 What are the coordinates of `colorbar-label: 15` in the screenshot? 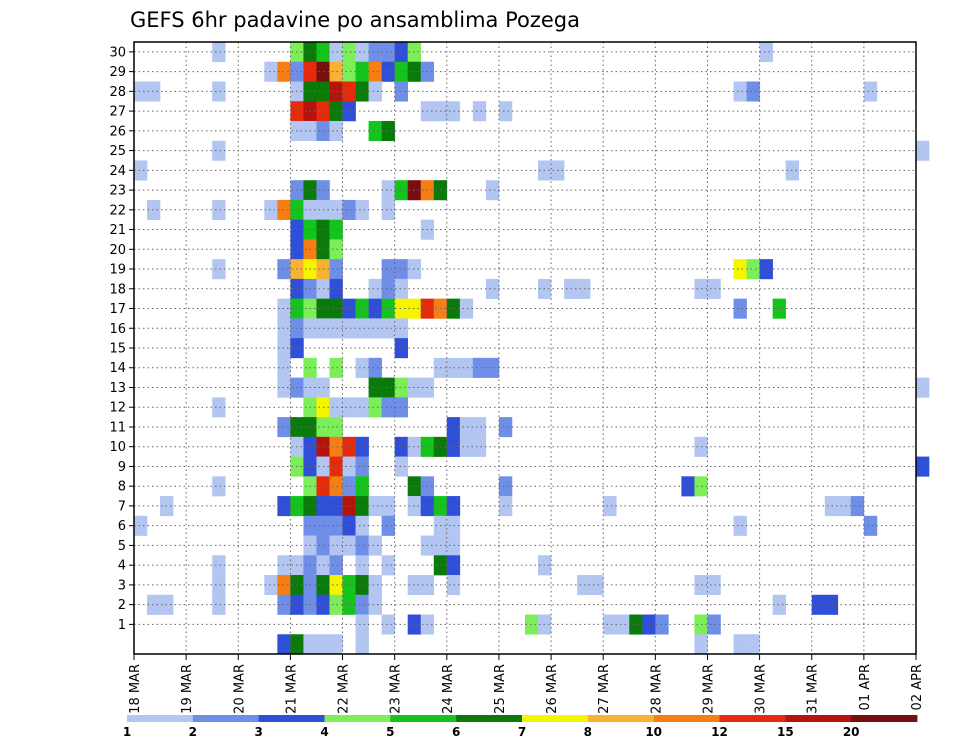 It's located at (785, 732).